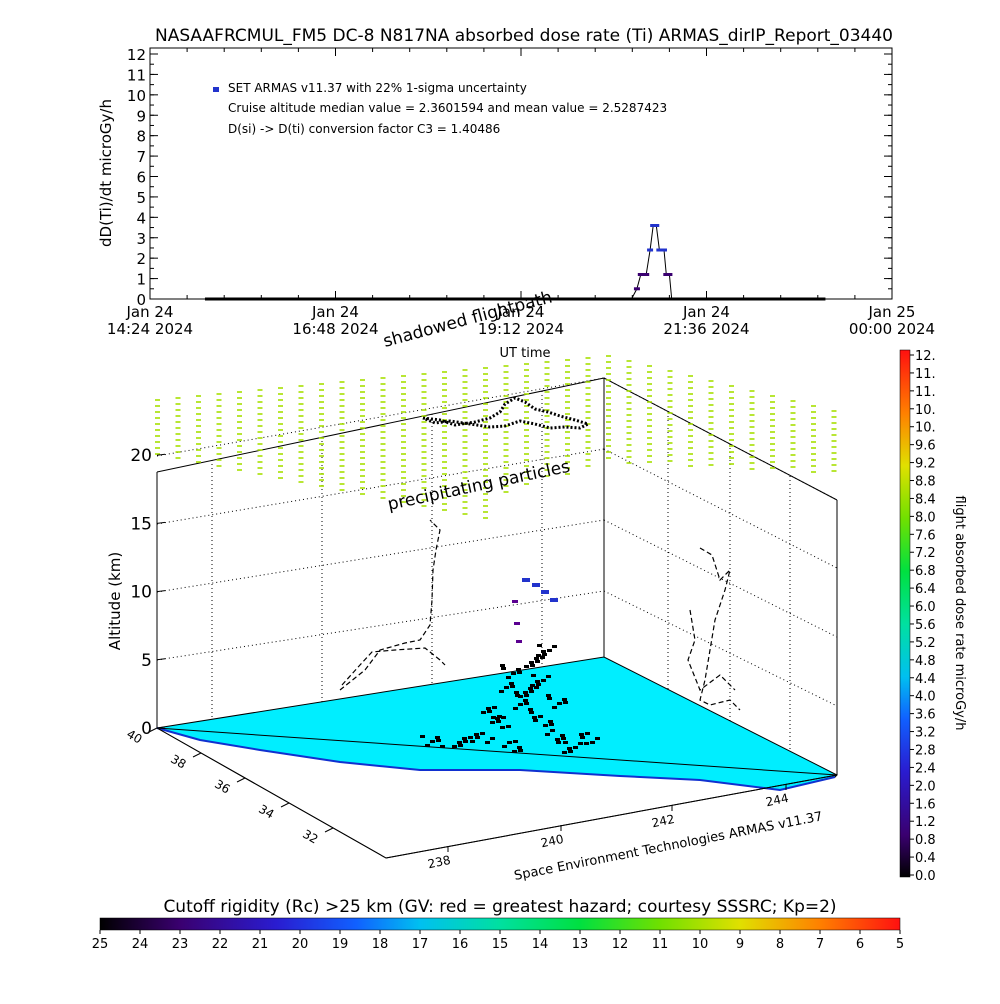 The image size is (1000, 1004). What do you see at coordinates (510, 699) in the screenshot?
I see `dose-ground-markers` at bounding box center [510, 699].